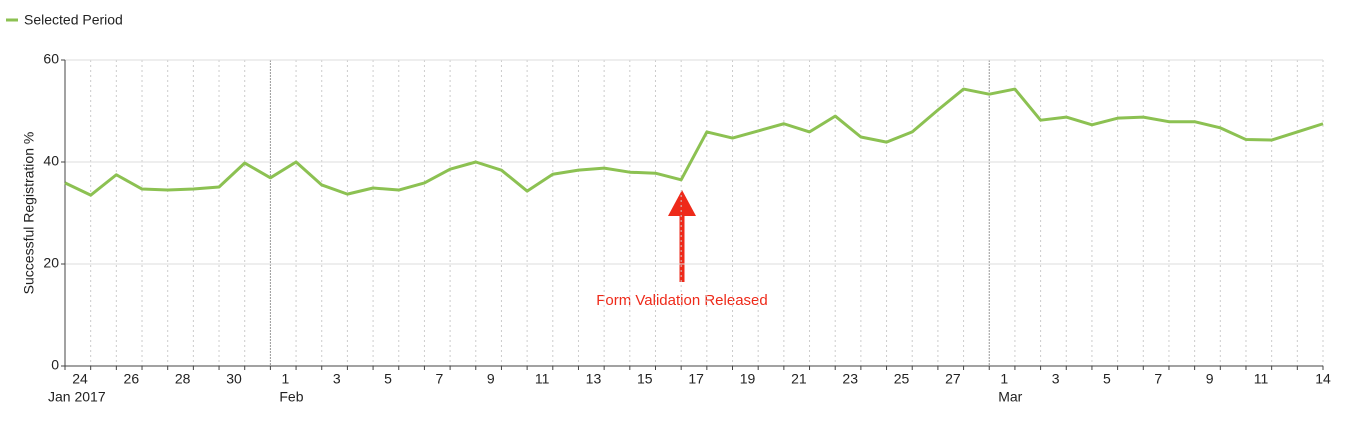 The height and width of the screenshot is (424, 1345). I want to click on annotation: Form Validation Released, so click(681, 300).